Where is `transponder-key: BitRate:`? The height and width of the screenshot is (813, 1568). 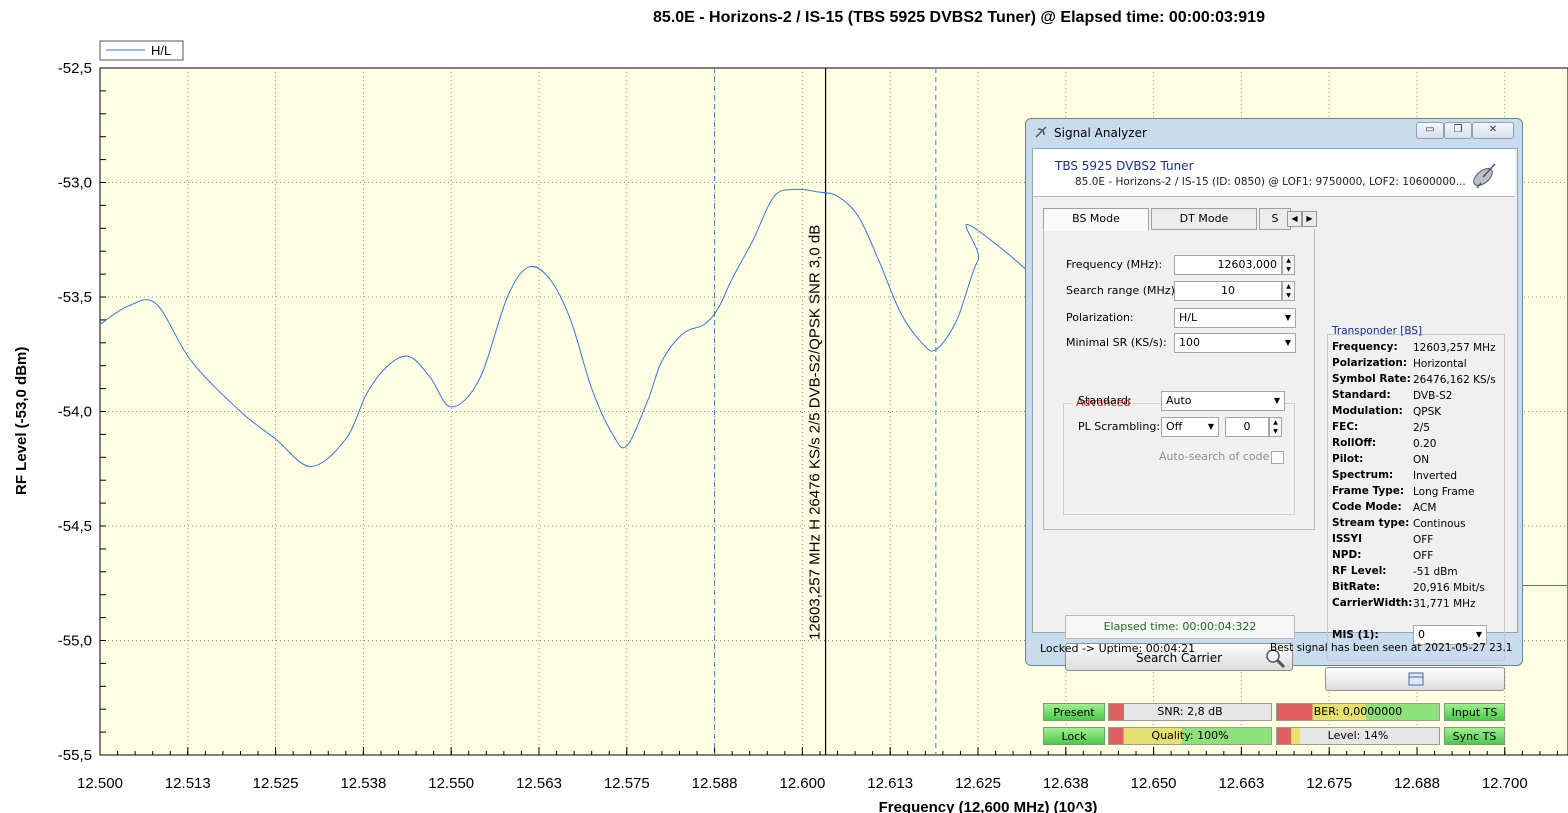 transponder-key: BitRate: is located at coordinates (1356, 587).